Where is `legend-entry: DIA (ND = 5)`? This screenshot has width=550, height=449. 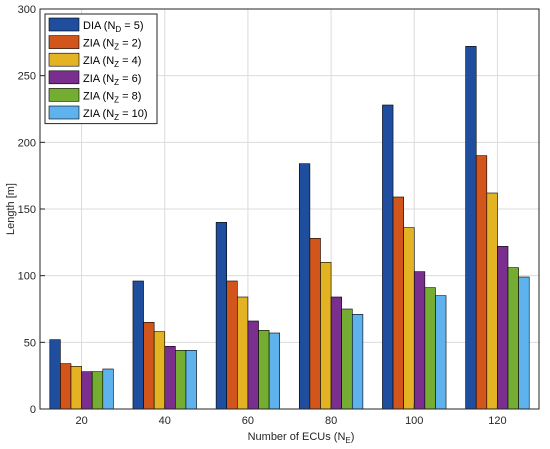
legend-entry: DIA (ND = 5) is located at coordinates (113, 27).